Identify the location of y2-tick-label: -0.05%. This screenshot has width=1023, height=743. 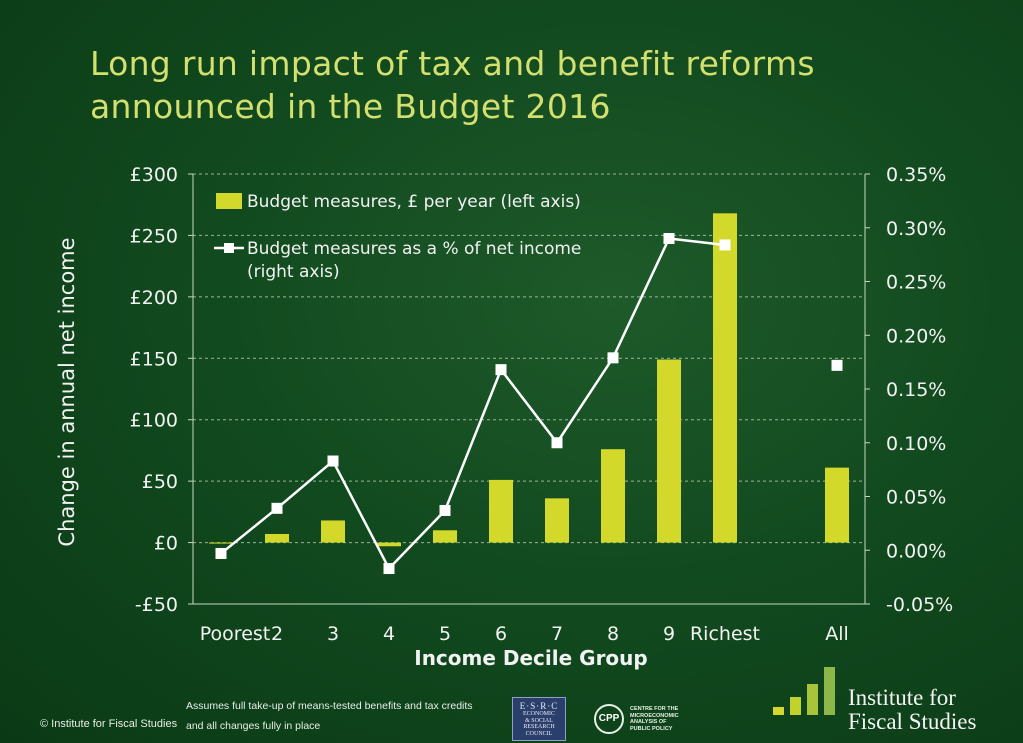
(919, 605).